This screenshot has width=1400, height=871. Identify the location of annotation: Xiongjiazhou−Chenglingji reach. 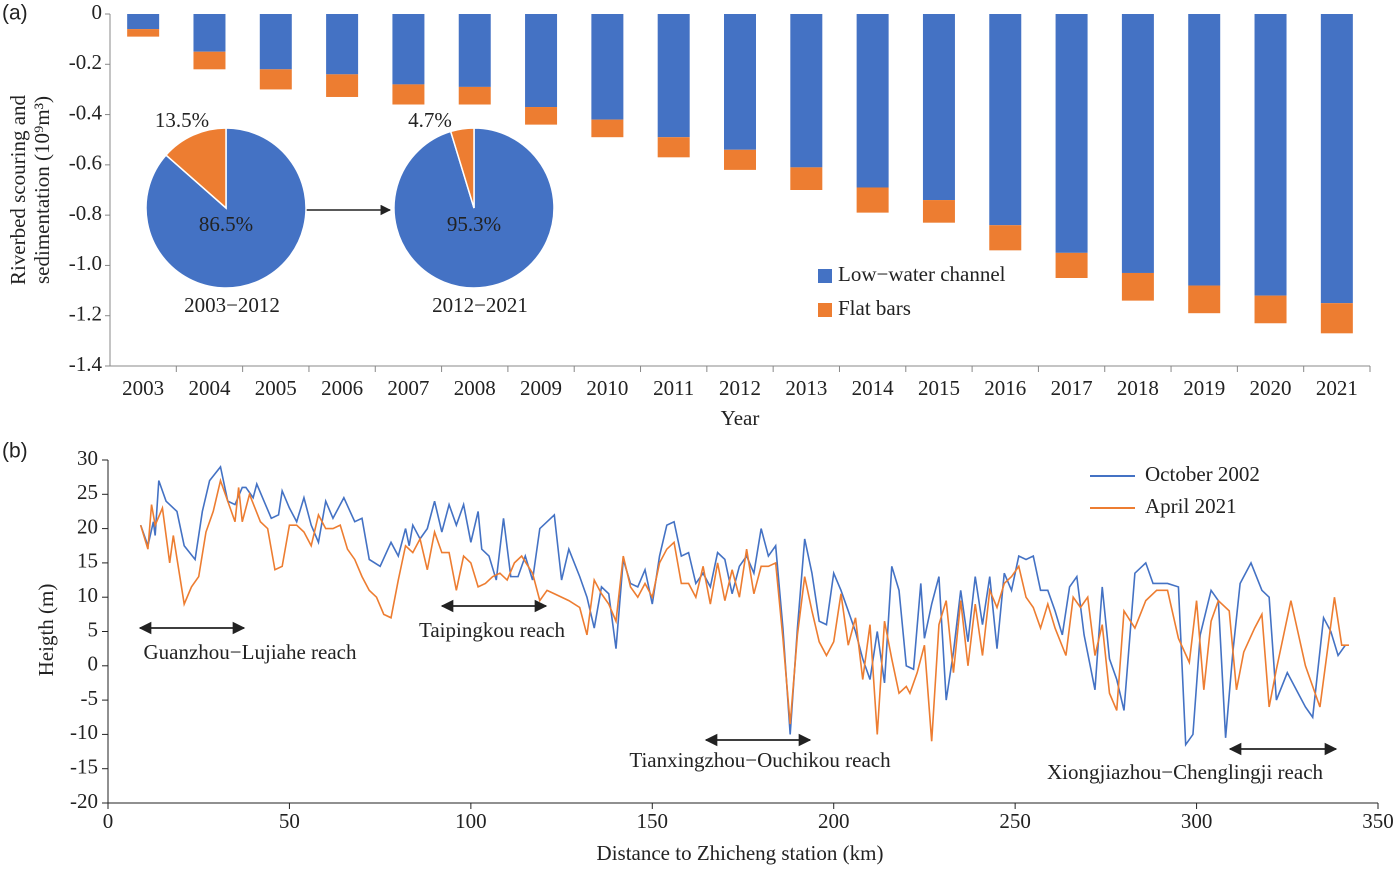
(1185, 772).